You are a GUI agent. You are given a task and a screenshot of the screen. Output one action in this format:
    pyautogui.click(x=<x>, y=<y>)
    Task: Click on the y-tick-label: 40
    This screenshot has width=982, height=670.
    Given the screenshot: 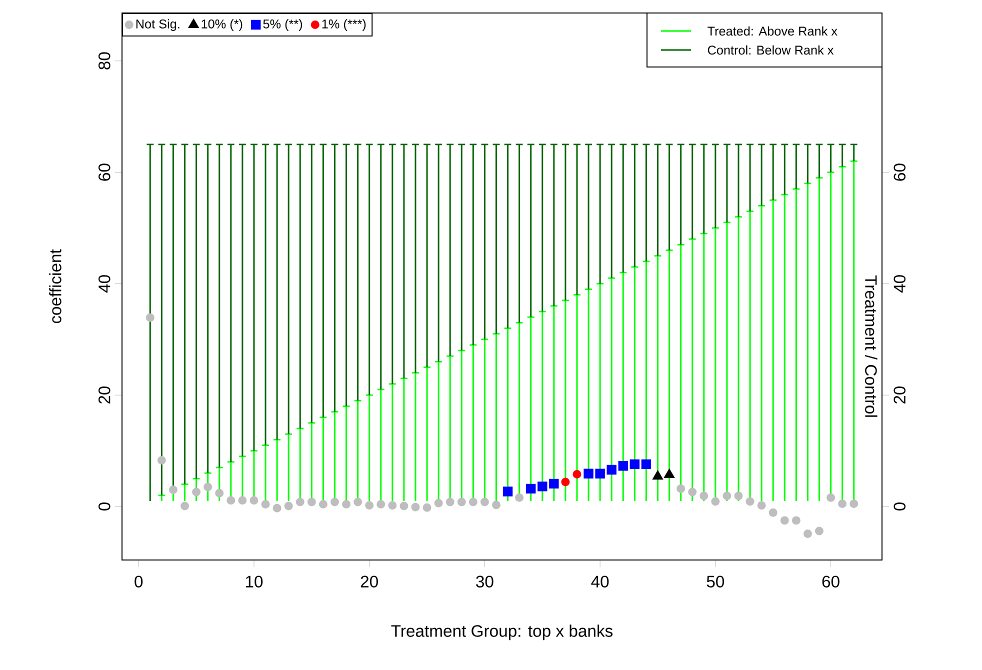 What is the action you would take?
    pyautogui.click(x=104, y=284)
    